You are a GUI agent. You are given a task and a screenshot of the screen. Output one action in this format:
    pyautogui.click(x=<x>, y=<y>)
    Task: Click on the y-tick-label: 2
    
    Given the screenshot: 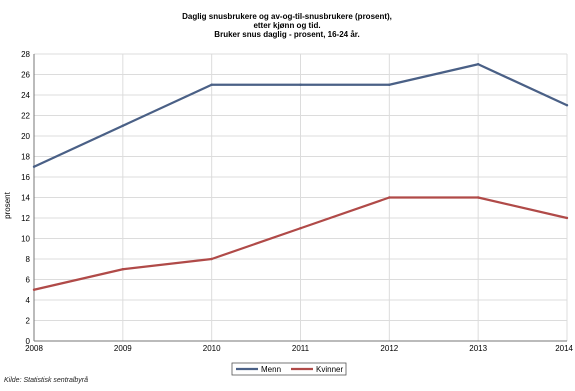 What is the action you would take?
    pyautogui.click(x=28, y=321)
    